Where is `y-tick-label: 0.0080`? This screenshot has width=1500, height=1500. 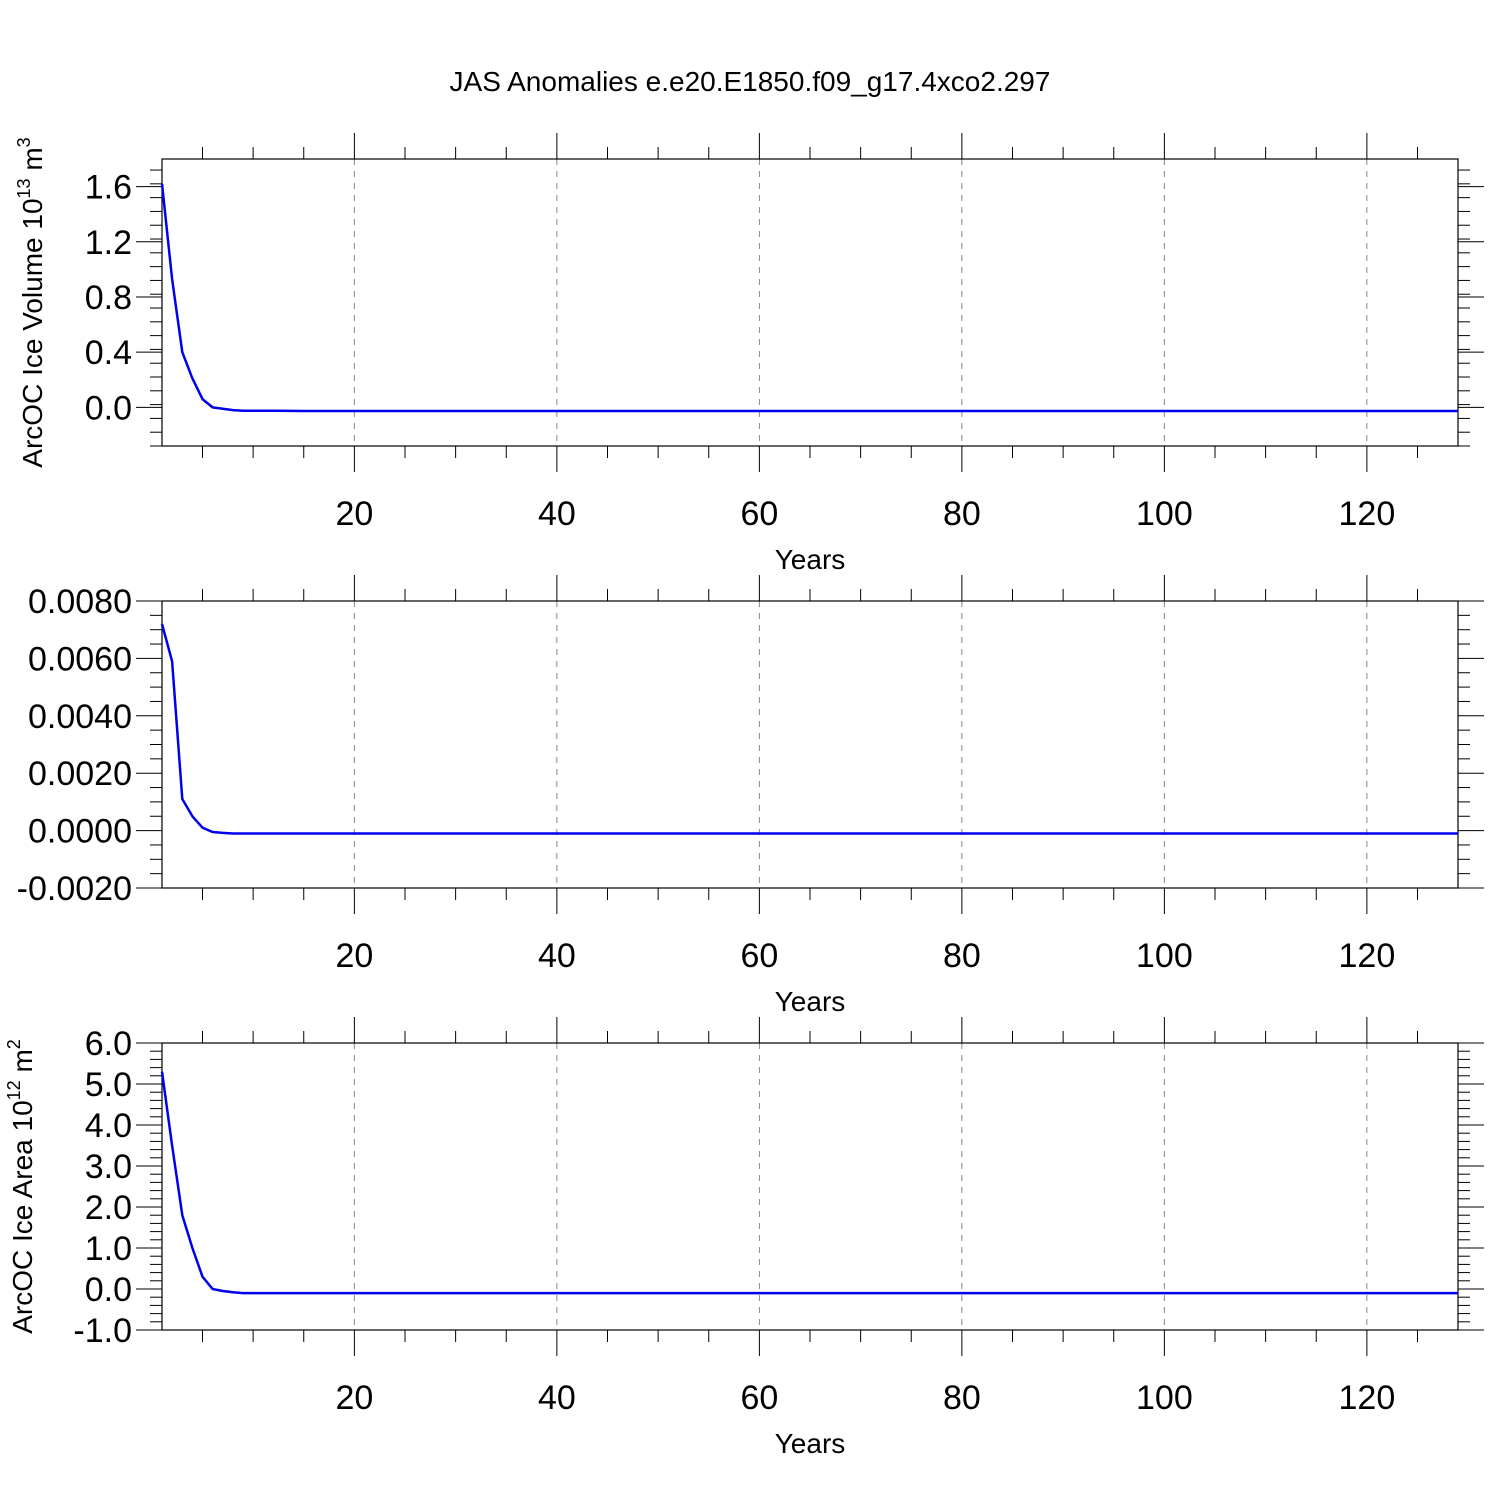
y-tick-label: 0.0080 is located at coordinates (80, 602).